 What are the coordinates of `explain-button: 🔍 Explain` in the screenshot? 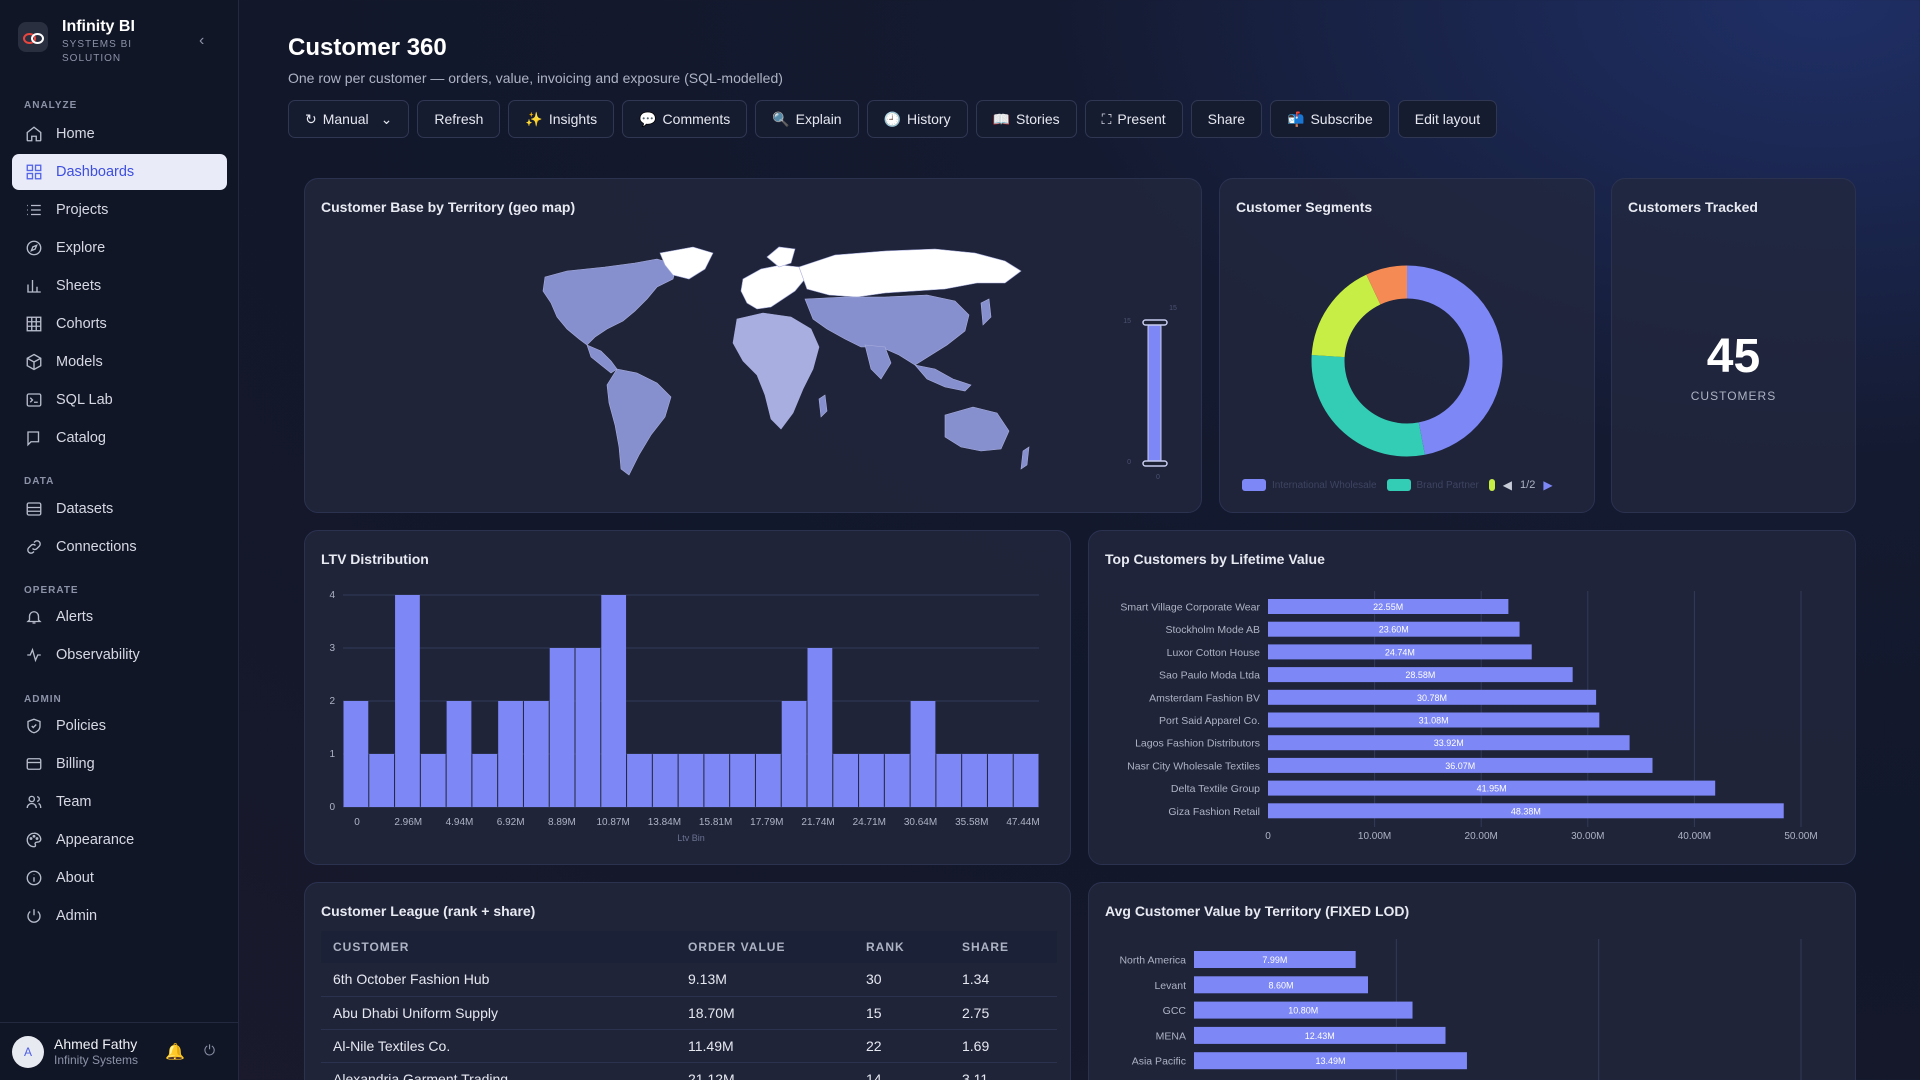 It's located at (807, 119).